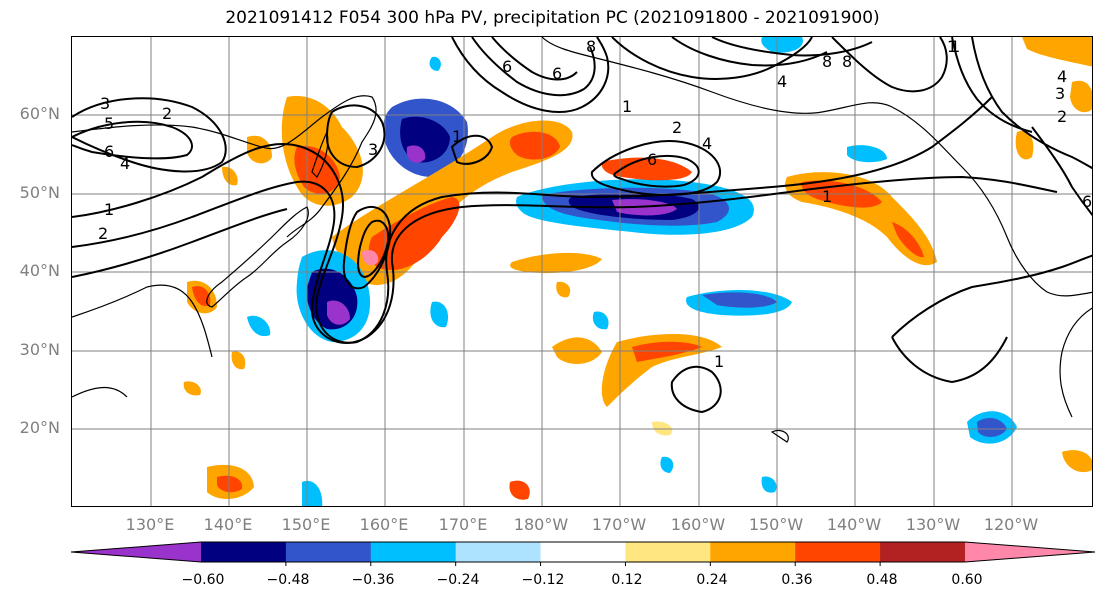 Image resolution: width=1105 pixels, height=601 pixels. I want to click on lon-label: 180°W, so click(541, 524).